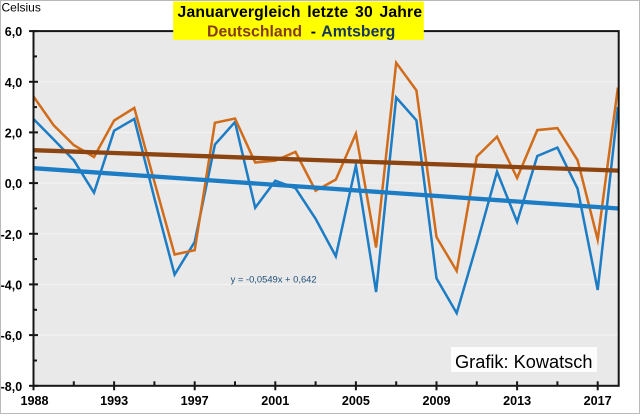 Image resolution: width=640 pixels, height=419 pixels. Describe the element at coordinates (598, 401) in the screenshot. I see `svg-text: 2017` at that location.